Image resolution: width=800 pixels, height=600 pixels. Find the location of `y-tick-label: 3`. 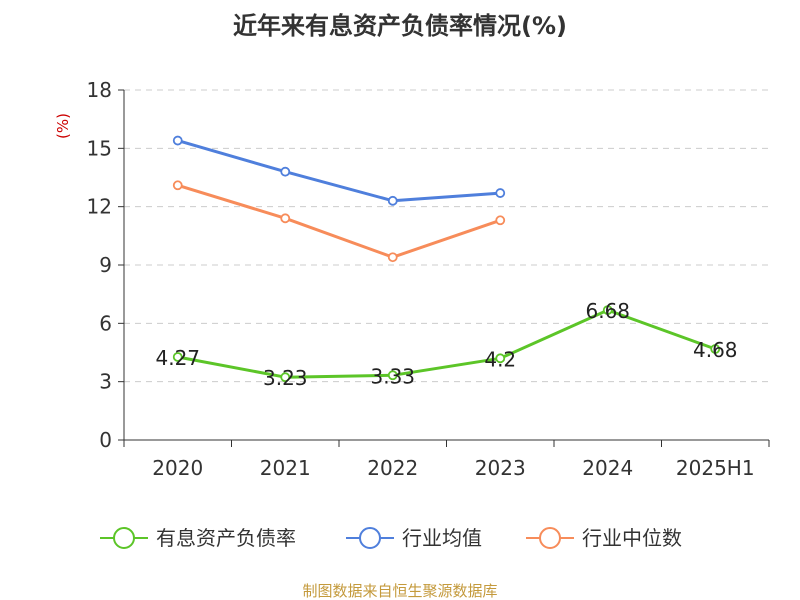

y-tick-label: 3 is located at coordinates (105, 382).